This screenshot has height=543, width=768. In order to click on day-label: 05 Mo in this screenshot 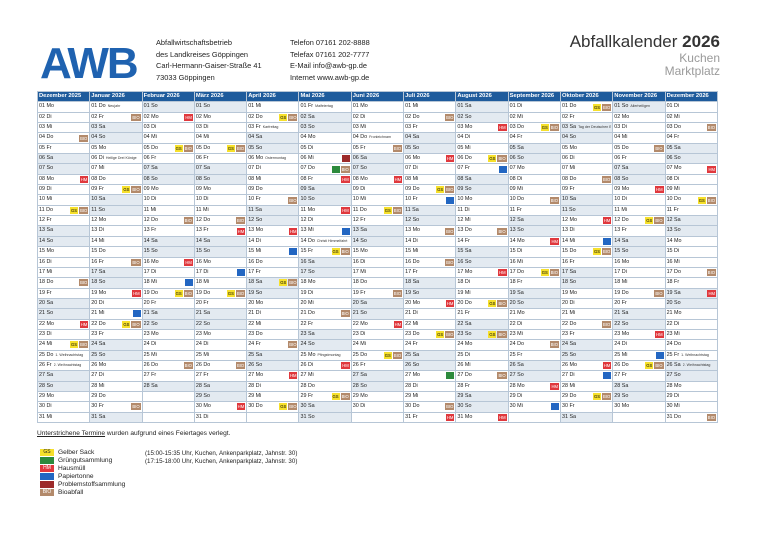, I will do `click(99, 147)`.